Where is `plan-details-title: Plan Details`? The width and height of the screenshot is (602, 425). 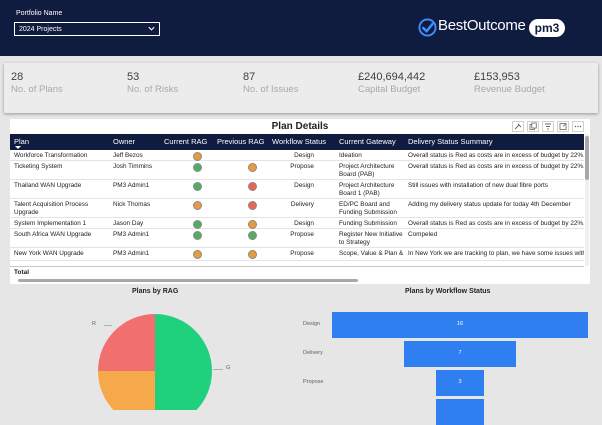 plan-details-title: Plan Details is located at coordinates (300, 126).